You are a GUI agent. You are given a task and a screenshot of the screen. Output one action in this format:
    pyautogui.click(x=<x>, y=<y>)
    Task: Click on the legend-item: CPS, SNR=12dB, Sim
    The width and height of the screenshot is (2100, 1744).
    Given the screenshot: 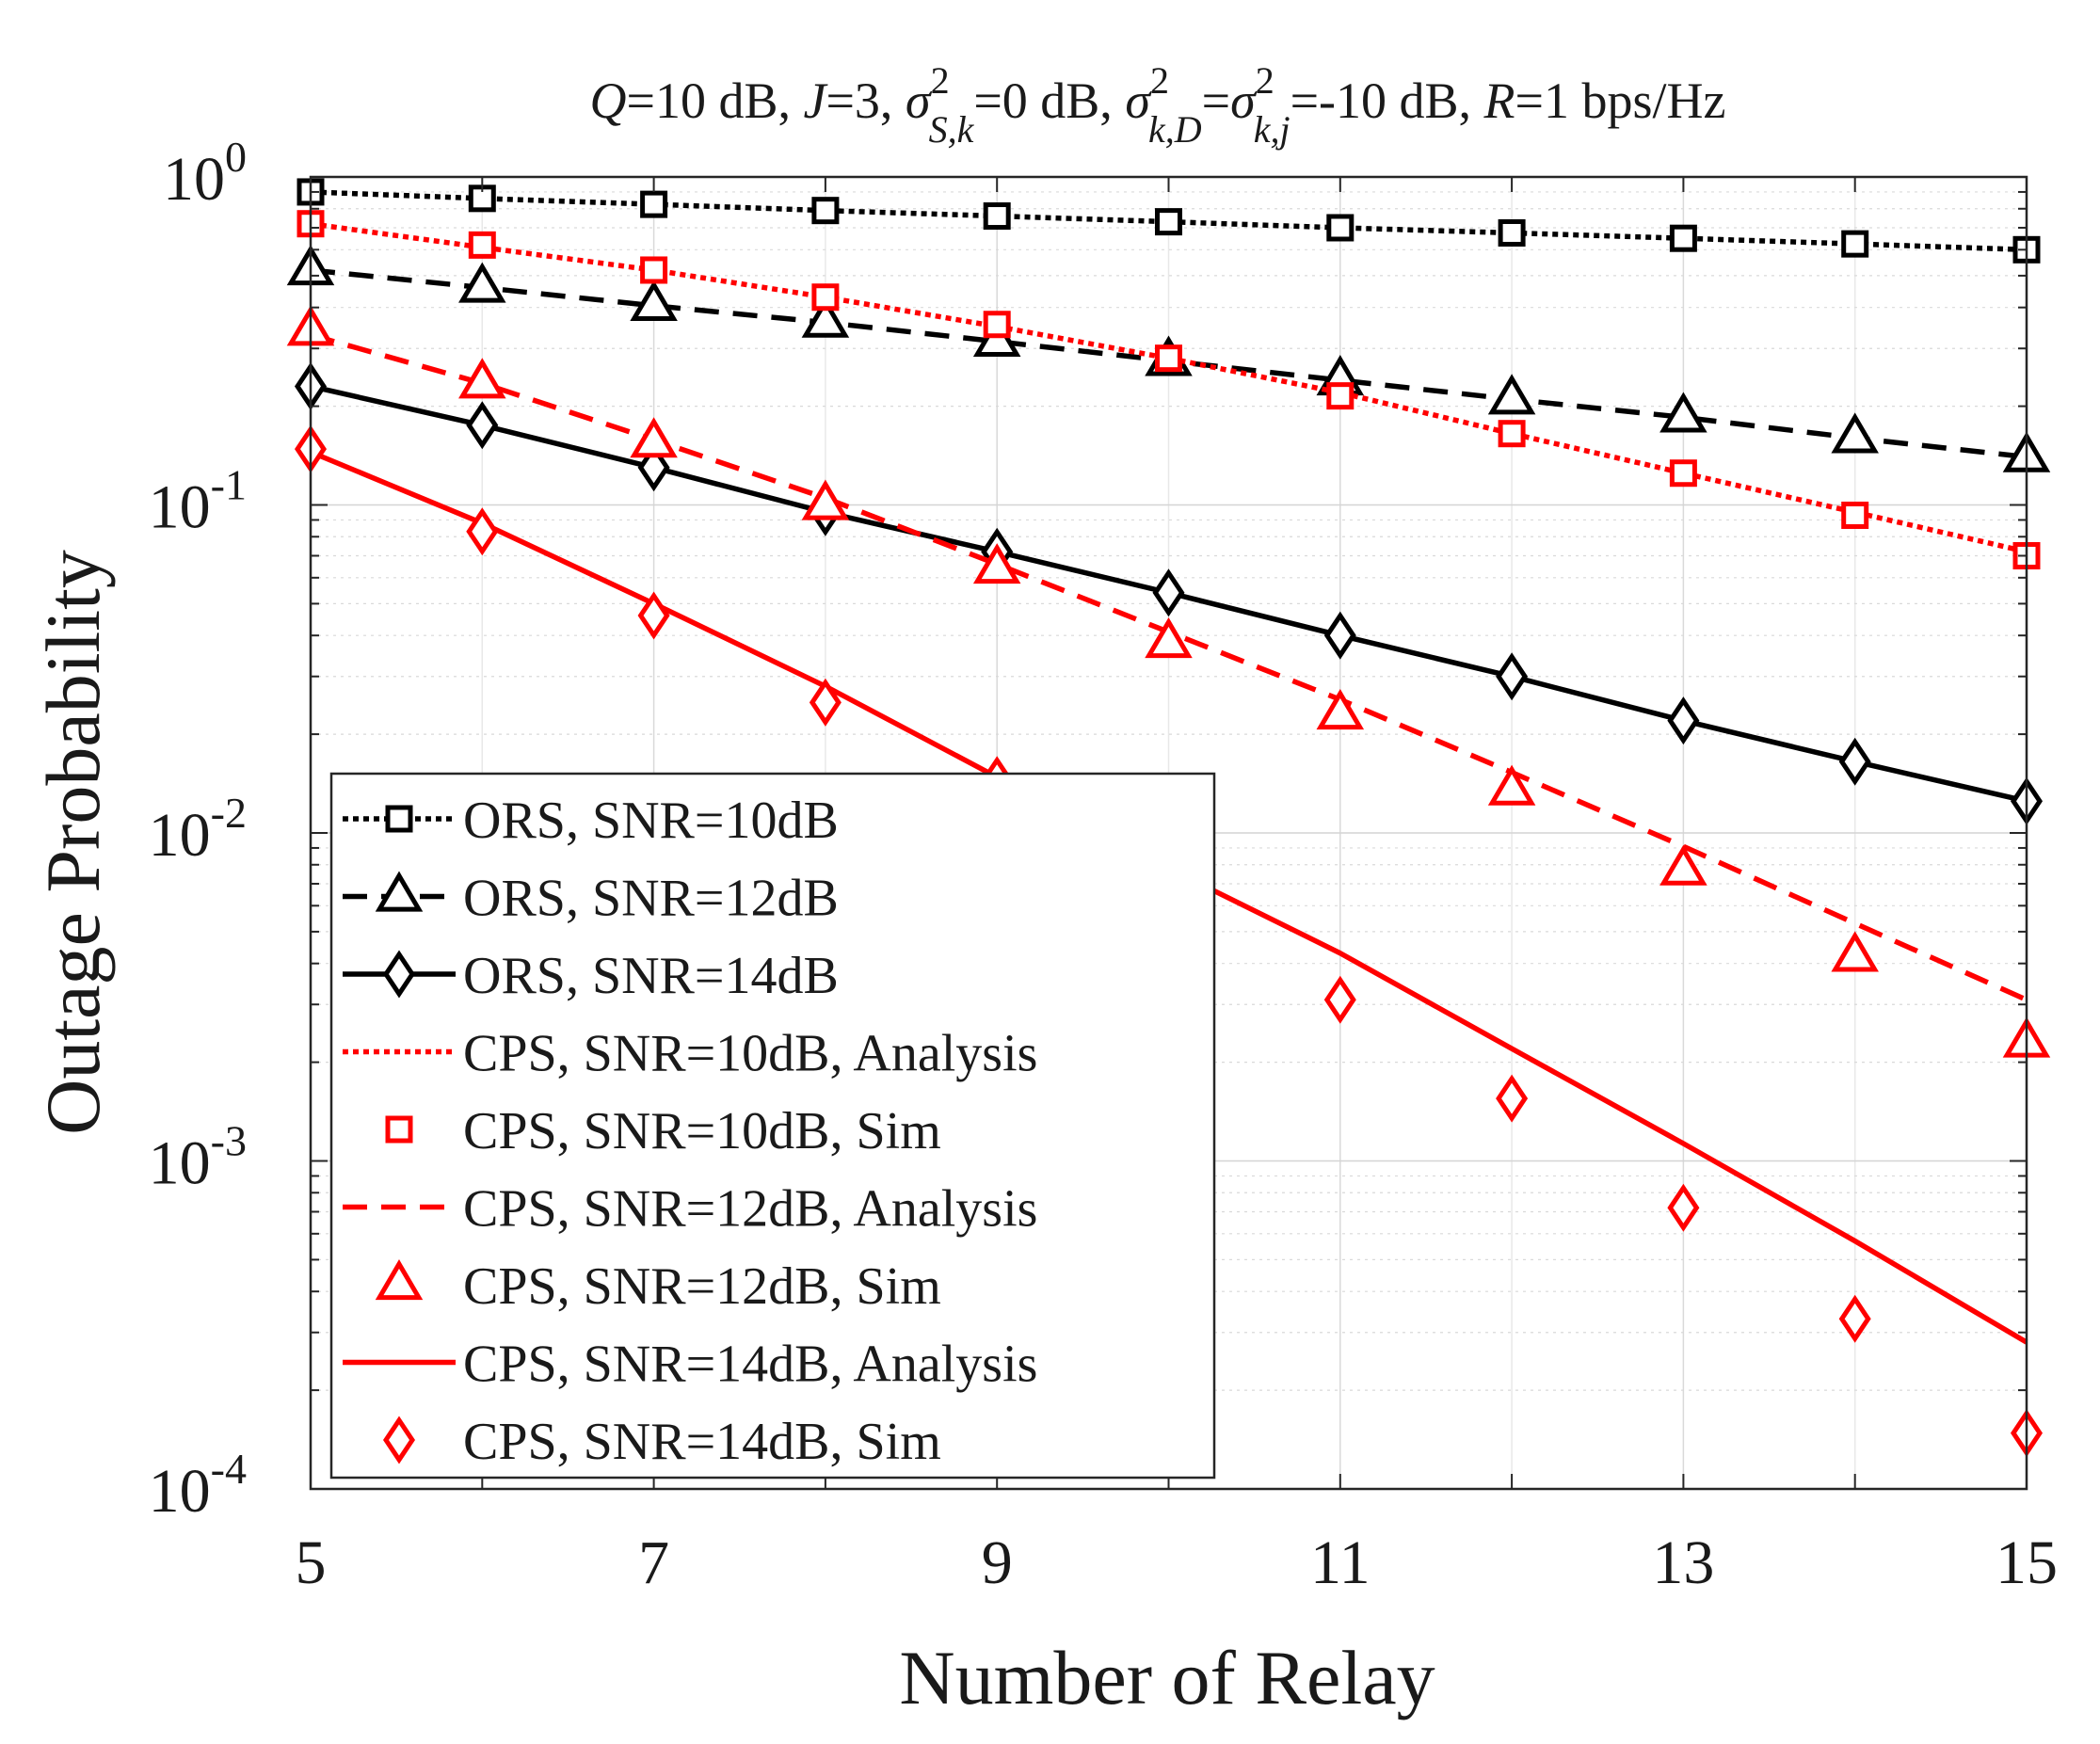 What is the action you would take?
    pyautogui.click(x=658, y=1286)
    